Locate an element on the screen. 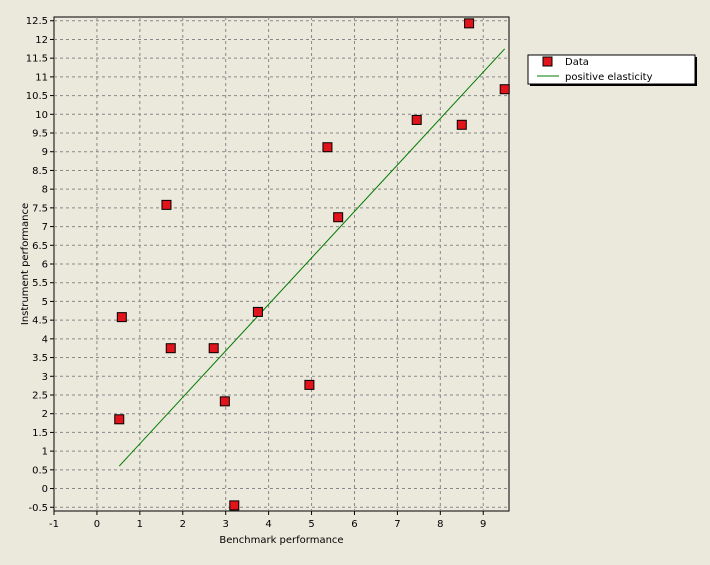 The height and width of the screenshot is (565, 710). x-tick-label: 1 is located at coordinates (140, 524).